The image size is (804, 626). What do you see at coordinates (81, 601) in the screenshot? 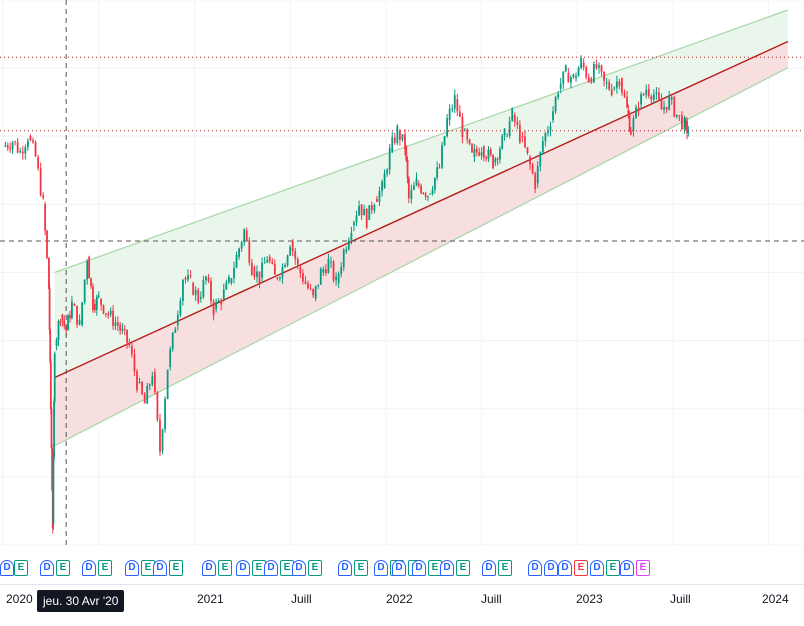
I see `crosshair-date-label: jeu. 30 Avr '20` at bounding box center [81, 601].